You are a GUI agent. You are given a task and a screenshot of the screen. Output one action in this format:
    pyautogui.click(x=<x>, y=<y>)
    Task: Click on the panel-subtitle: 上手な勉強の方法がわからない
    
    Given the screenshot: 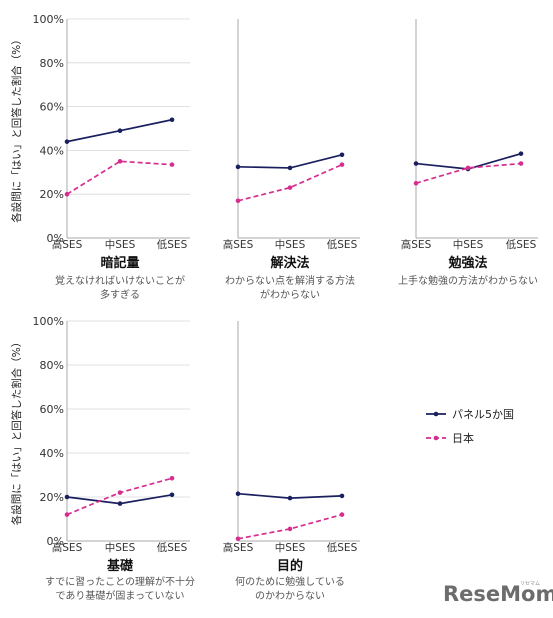 What is the action you would take?
    pyautogui.click(x=468, y=280)
    